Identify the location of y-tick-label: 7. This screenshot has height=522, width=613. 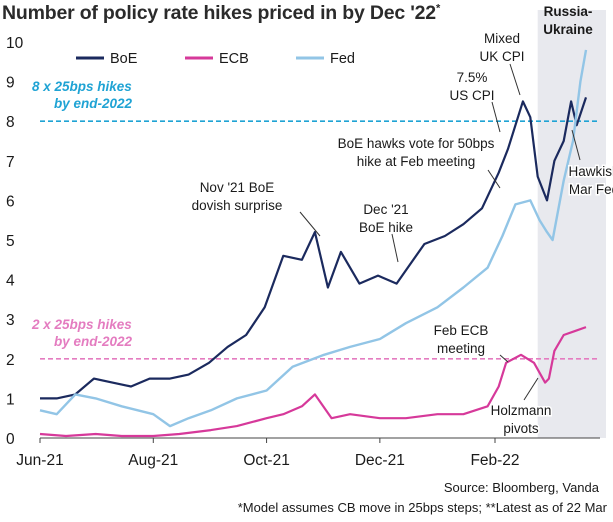
(10, 162).